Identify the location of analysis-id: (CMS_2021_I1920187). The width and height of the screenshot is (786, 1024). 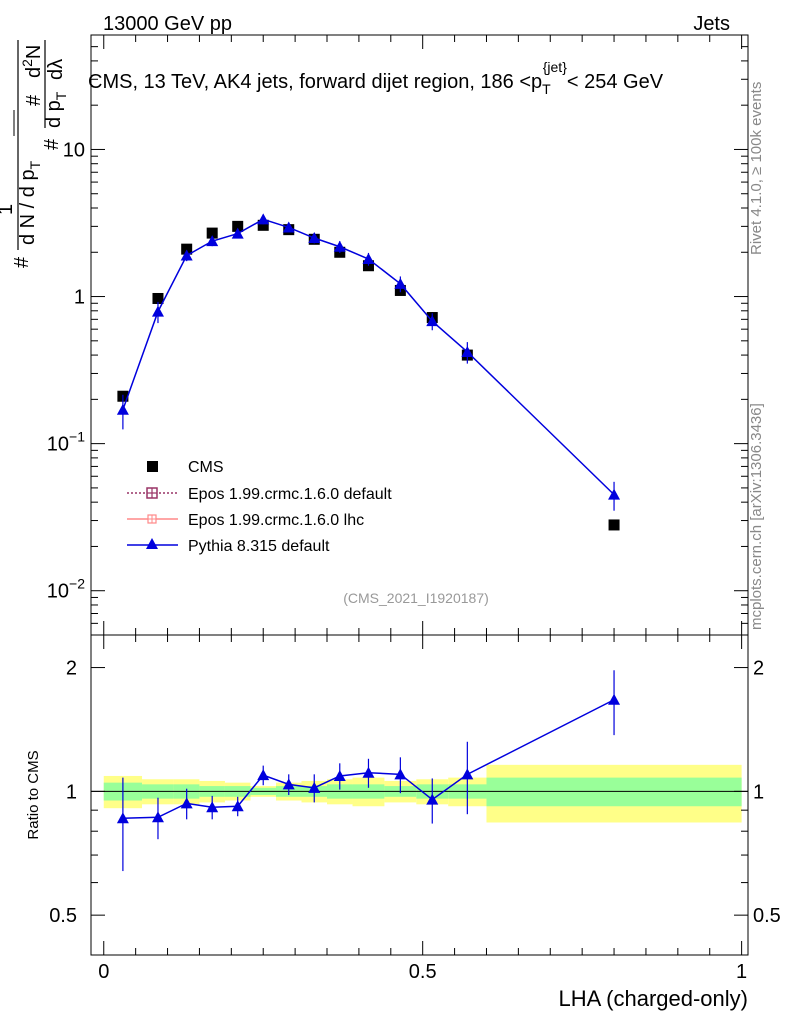
(416, 598).